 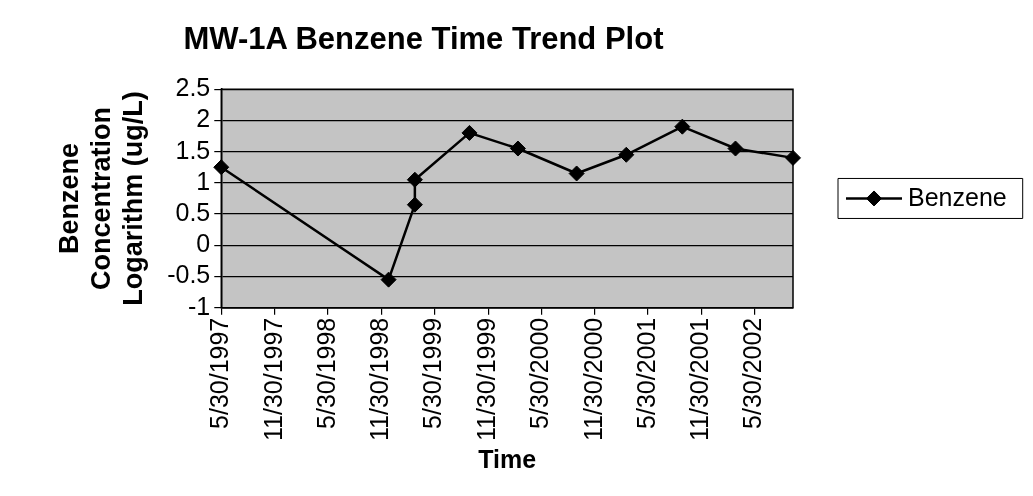 What do you see at coordinates (219, 373) in the screenshot?
I see `x-tick-label: 5/30/1997` at bounding box center [219, 373].